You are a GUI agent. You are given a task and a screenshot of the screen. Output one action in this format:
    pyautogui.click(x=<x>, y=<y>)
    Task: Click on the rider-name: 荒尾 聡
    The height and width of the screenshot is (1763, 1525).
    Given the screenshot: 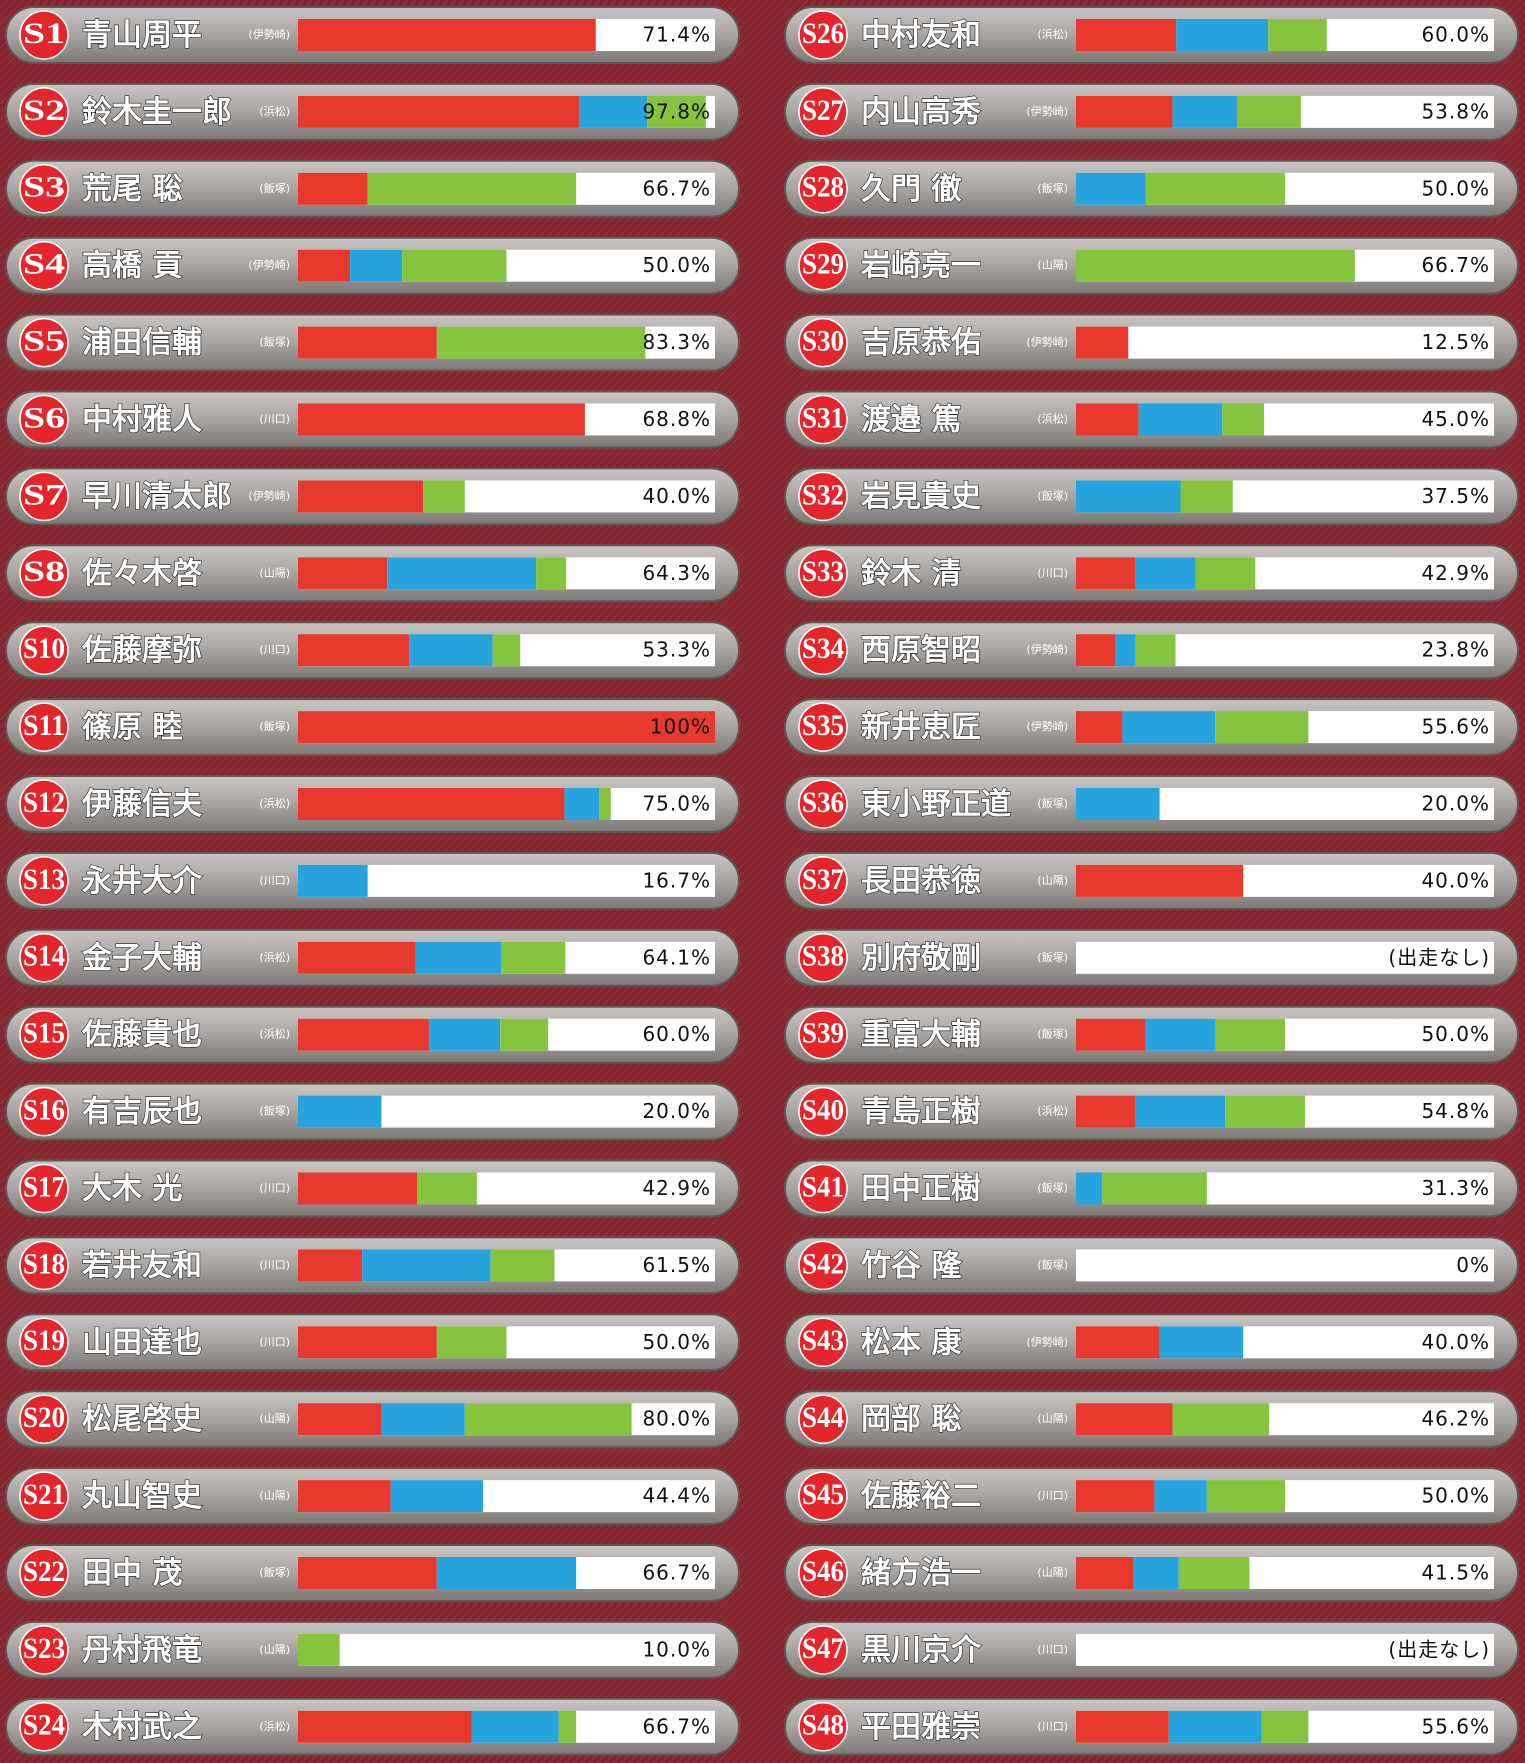 What is the action you would take?
    pyautogui.click(x=132, y=189)
    